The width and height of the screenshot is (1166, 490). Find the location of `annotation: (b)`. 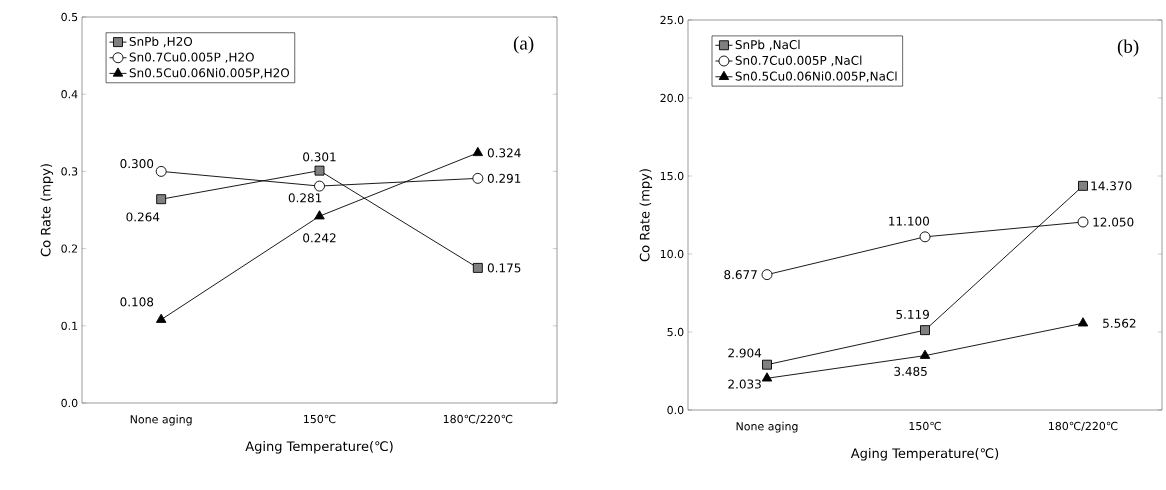

annotation: (b) is located at coordinates (1128, 48).